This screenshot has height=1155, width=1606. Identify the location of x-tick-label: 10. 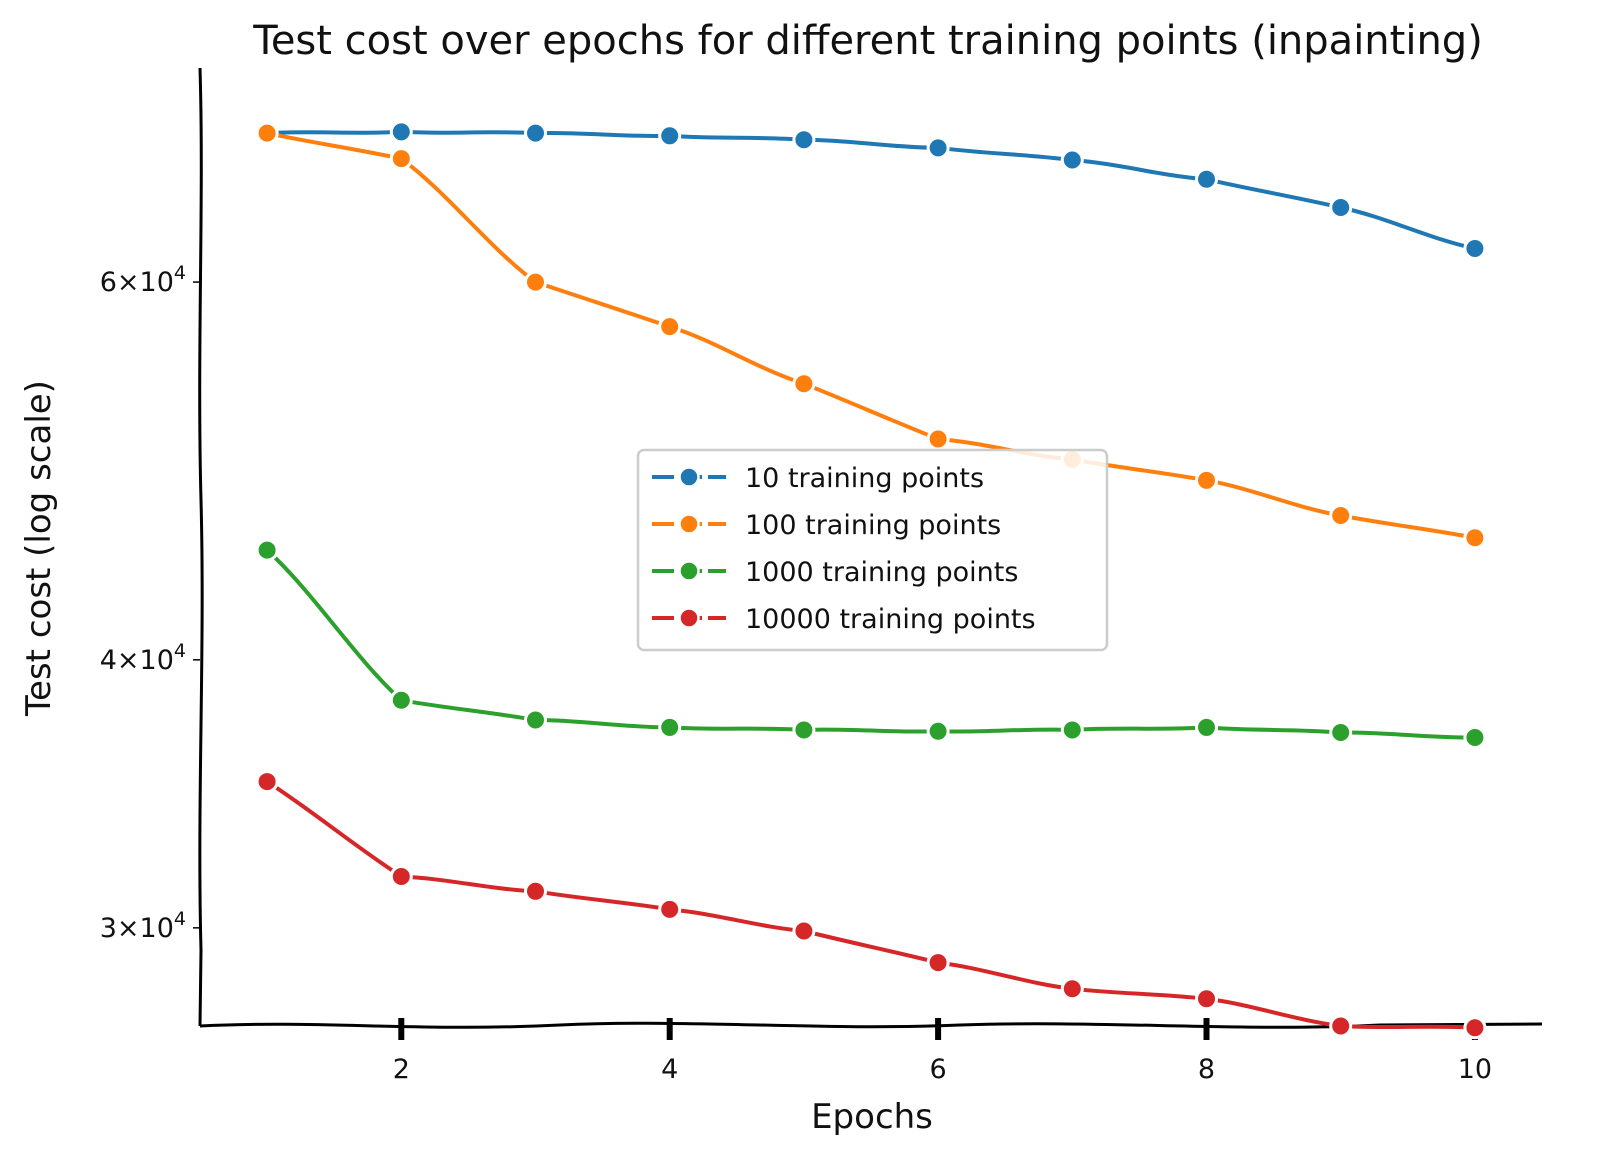
(1475, 1069).